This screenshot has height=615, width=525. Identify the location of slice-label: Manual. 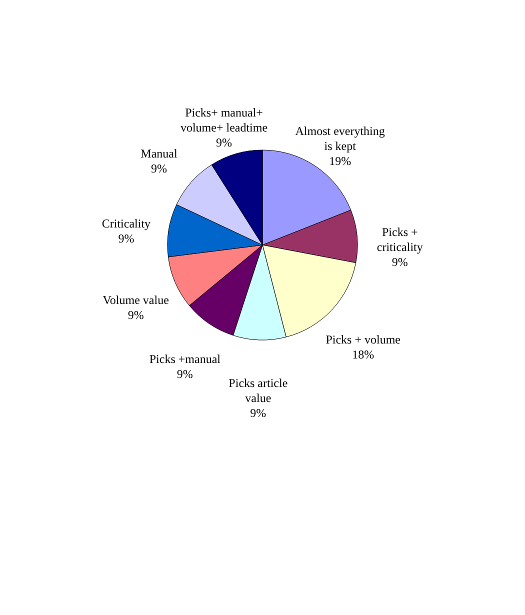
(159, 153).